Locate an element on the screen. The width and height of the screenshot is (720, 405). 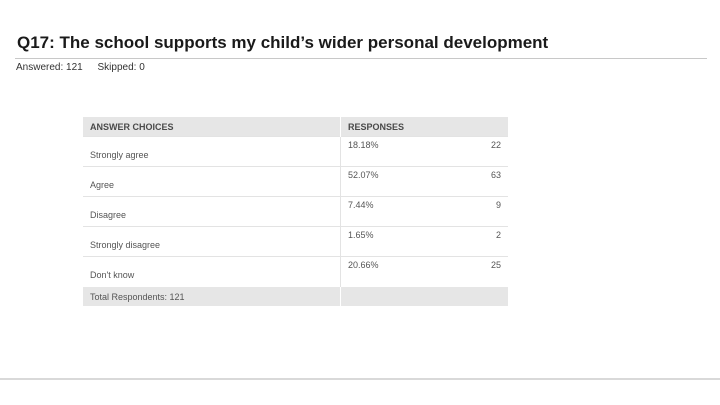
table-header-row: ANSWER CHOICES RESPONSES is located at coordinates (295, 127).